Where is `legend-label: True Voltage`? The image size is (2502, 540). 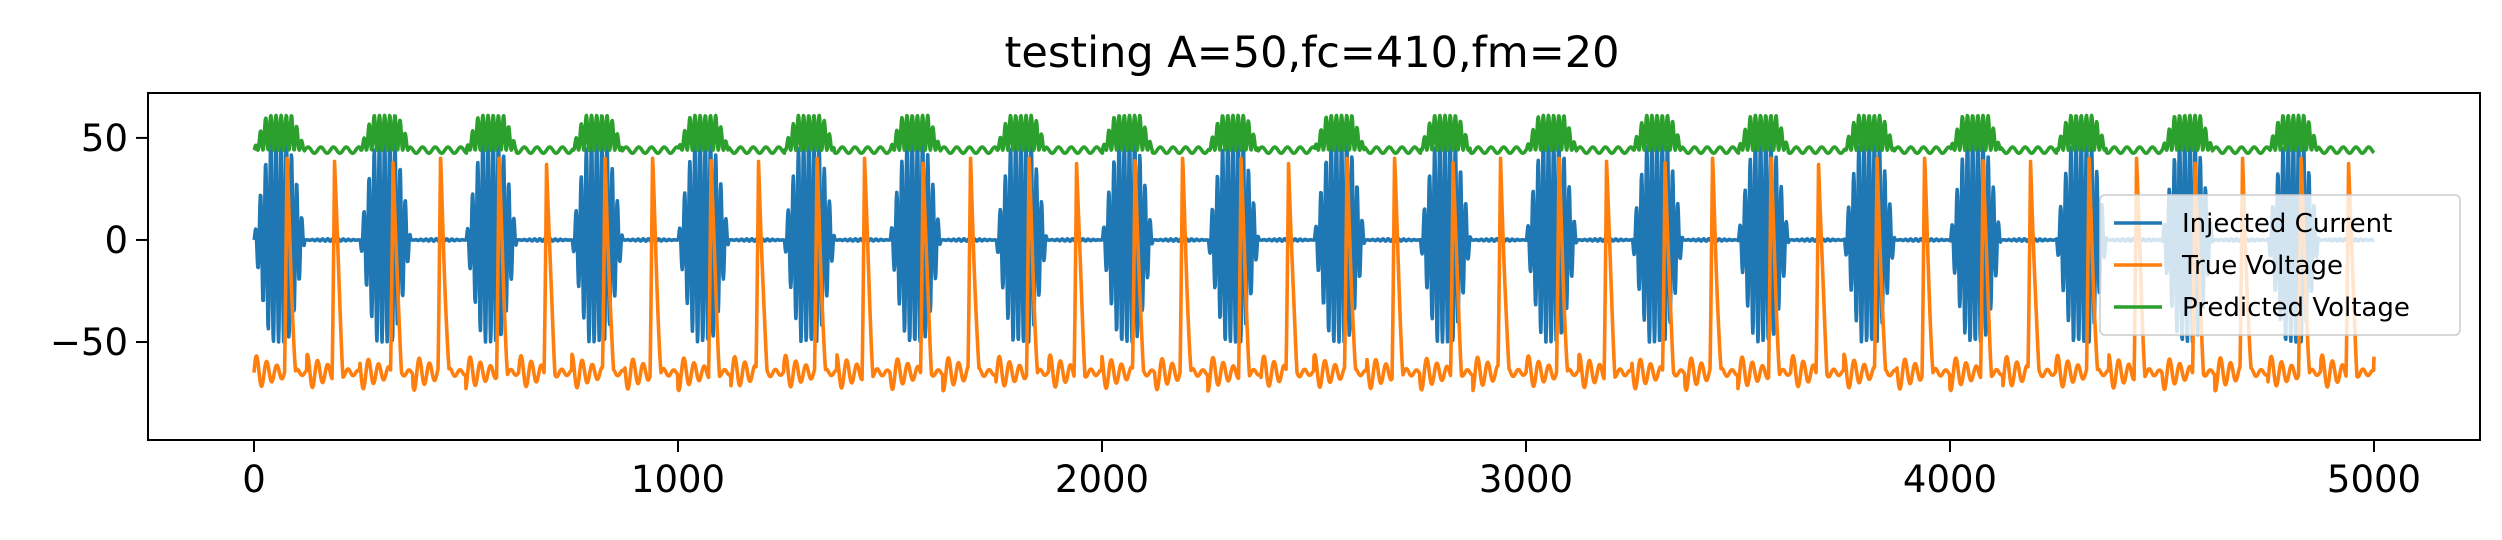
legend-label: True Voltage is located at coordinates (2262, 266).